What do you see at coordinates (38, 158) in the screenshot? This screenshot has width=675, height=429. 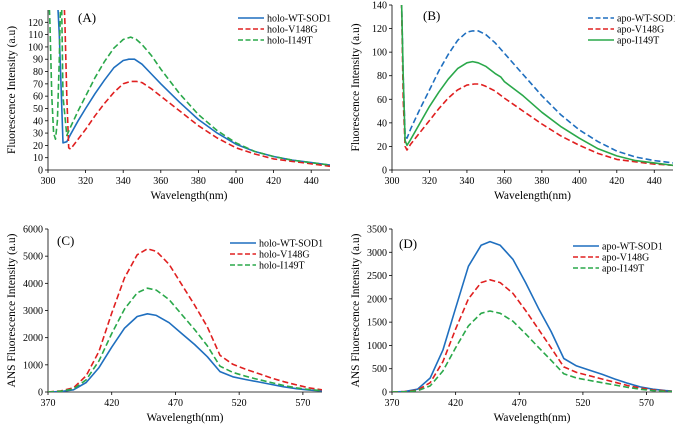 I see `y-tick-label: 10` at bounding box center [38, 158].